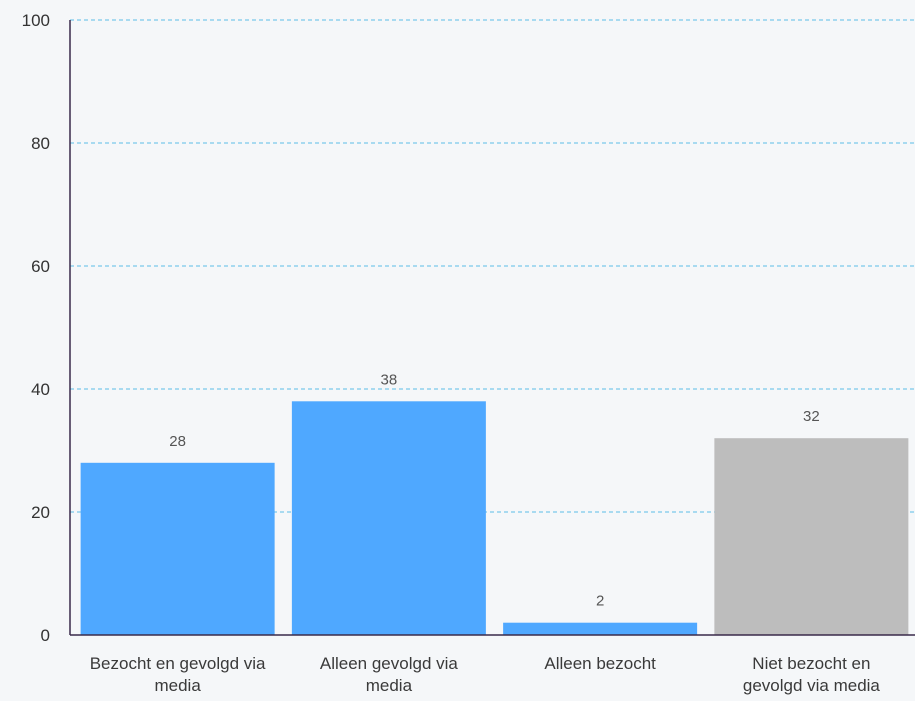 The image size is (915, 701). Describe the element at coordinates (40, 266) in the screenshot. I see `y-tick-label: 60` at that location.